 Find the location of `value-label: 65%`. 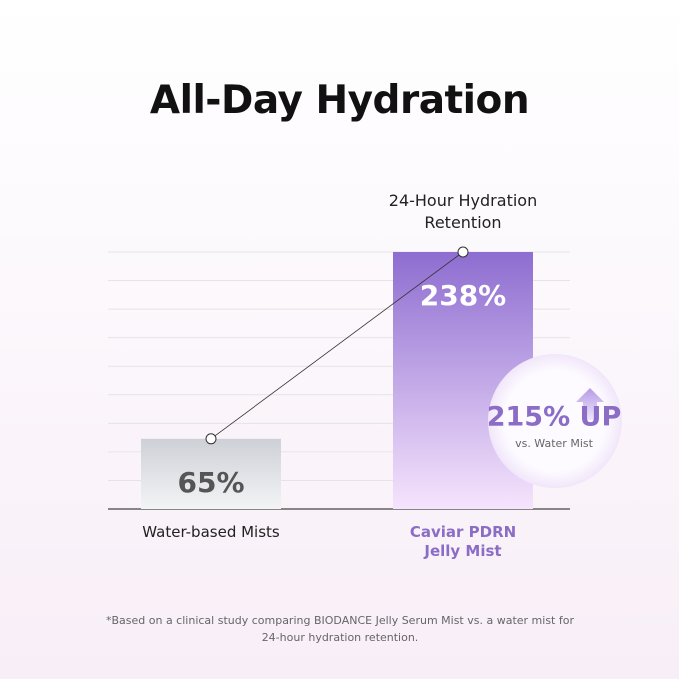

value-label: 65% is located at coordinates (210, 482).